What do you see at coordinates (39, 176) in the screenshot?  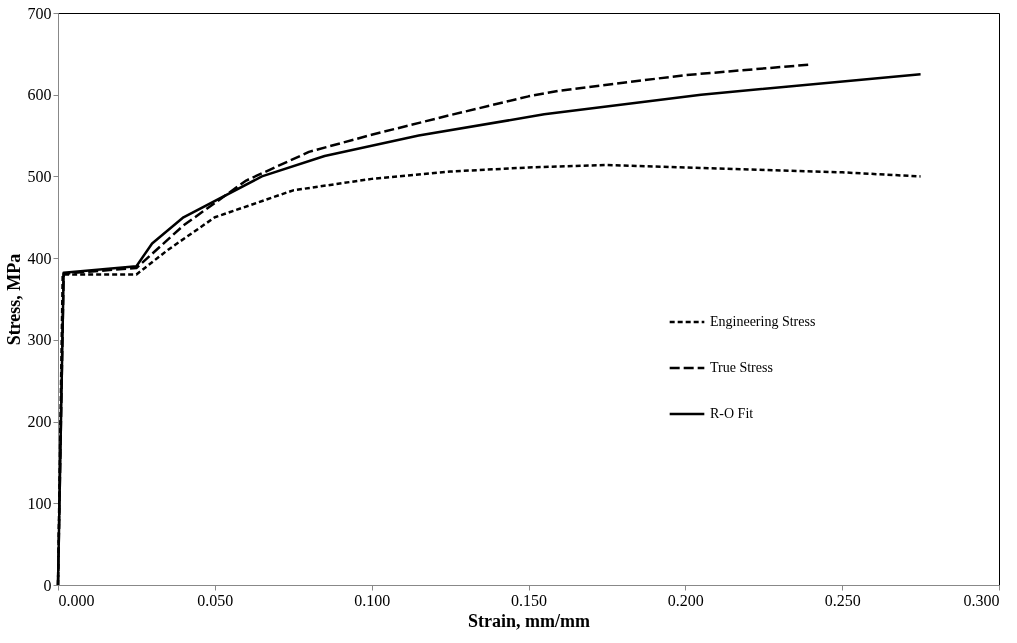 I see `y-tick-label: 500` at bounding box center [39, 176].